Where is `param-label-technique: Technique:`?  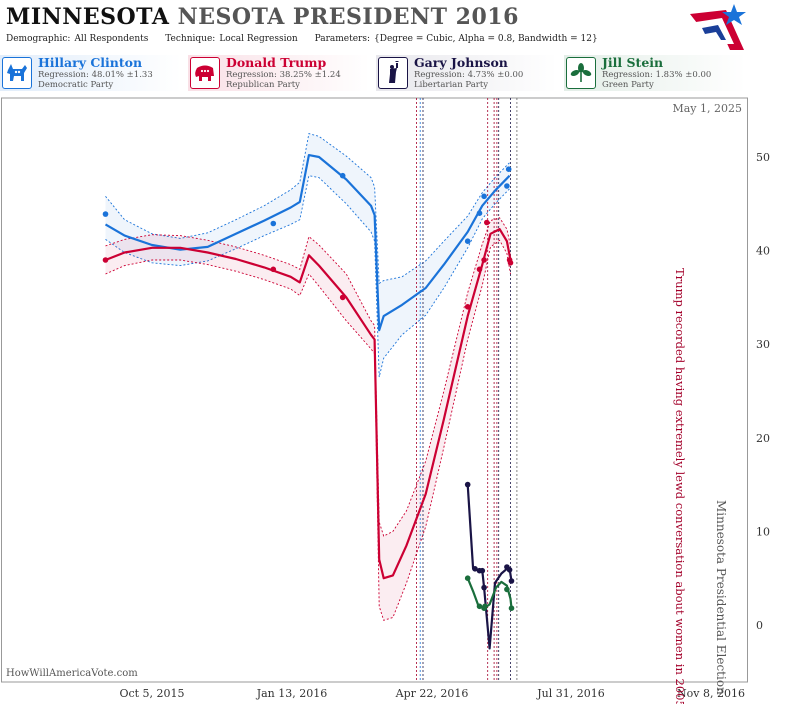
param-label-technique: Technique: is located at coordinates (190, 39).